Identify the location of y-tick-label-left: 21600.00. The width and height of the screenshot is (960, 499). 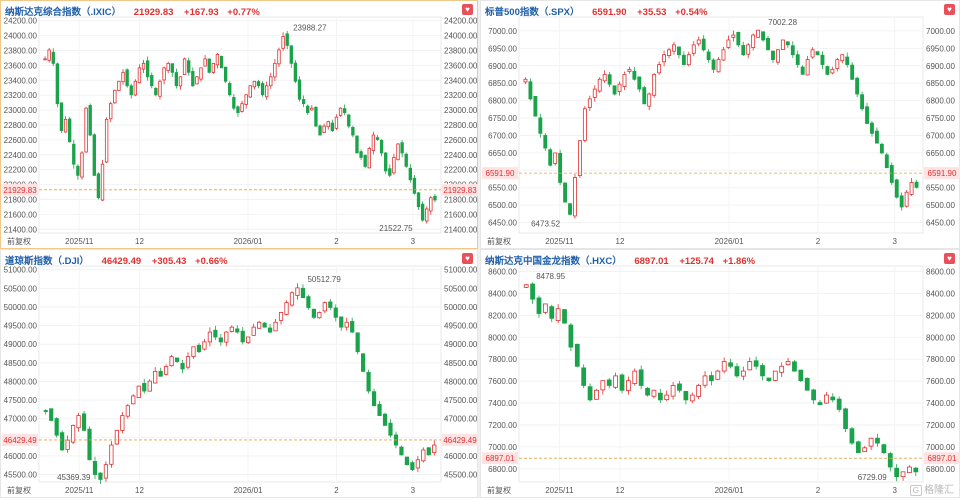
(21, 214).